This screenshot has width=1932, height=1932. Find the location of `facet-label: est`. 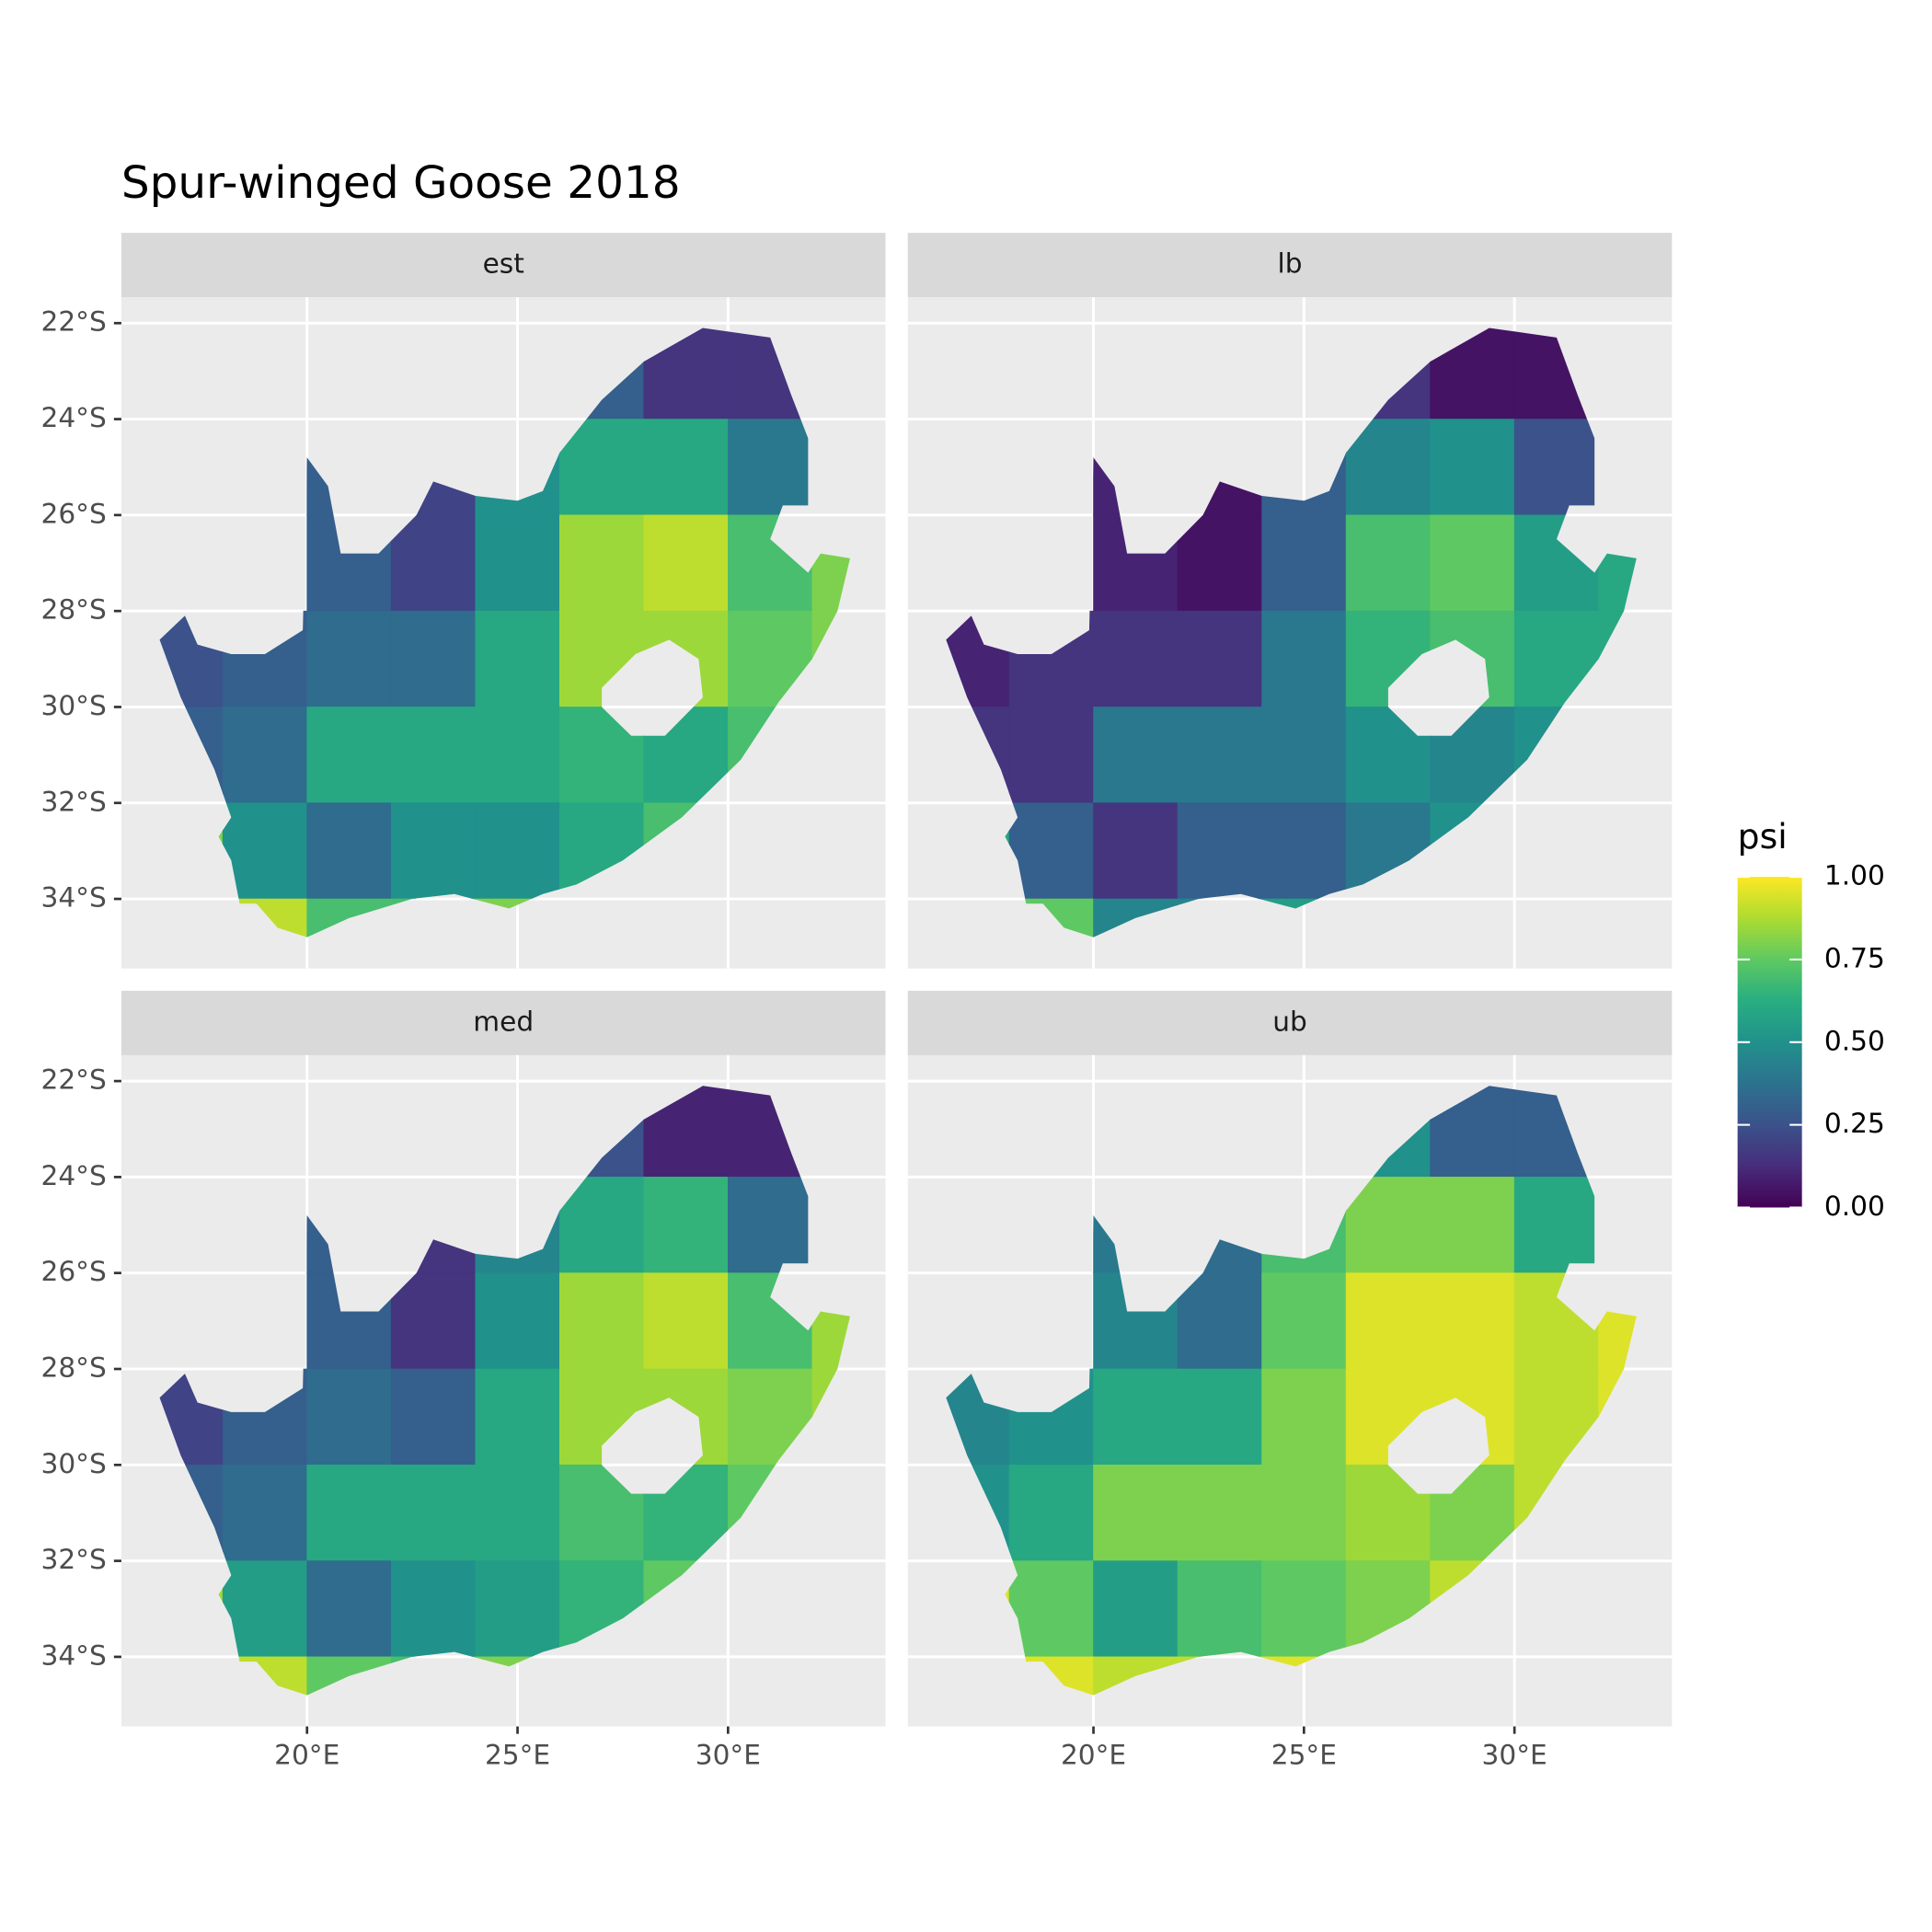

facet-label: est is located at coordinates (503, 264).